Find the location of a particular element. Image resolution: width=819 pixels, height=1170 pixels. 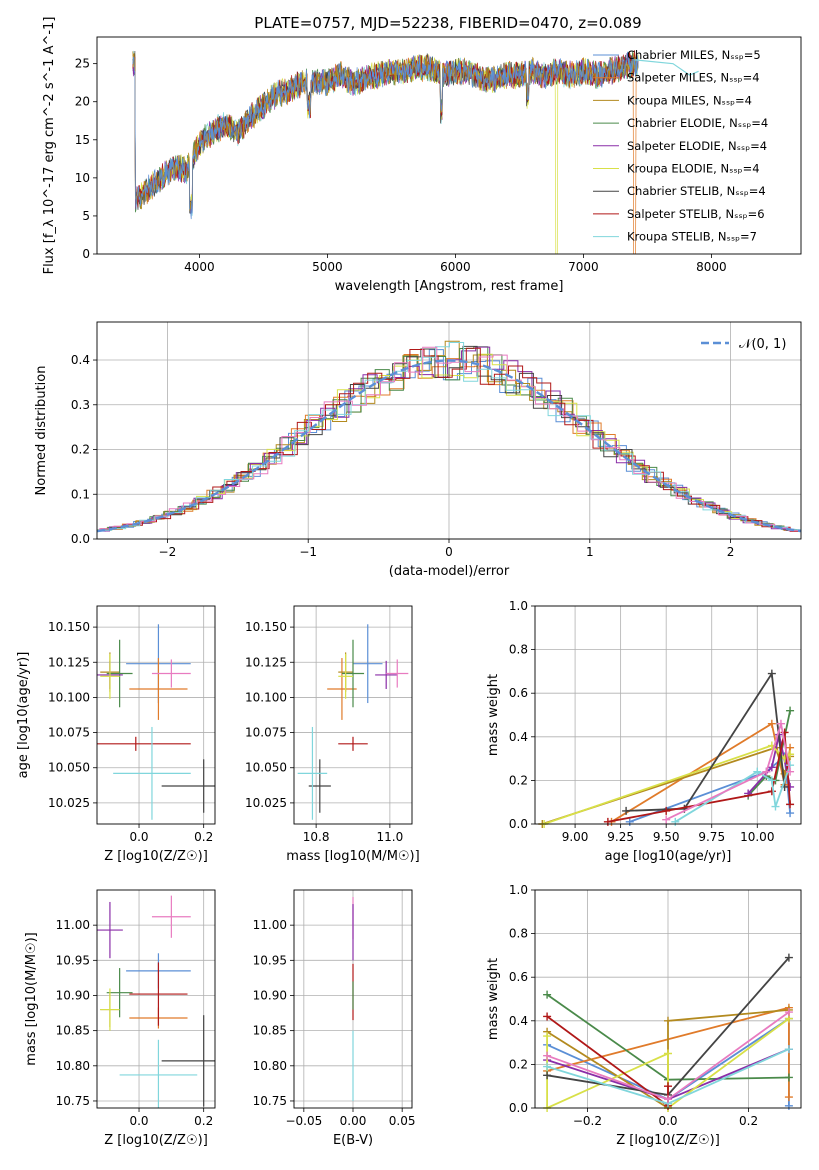

series-marker-kroupa_elodie is located at coordinates (668, 1053).